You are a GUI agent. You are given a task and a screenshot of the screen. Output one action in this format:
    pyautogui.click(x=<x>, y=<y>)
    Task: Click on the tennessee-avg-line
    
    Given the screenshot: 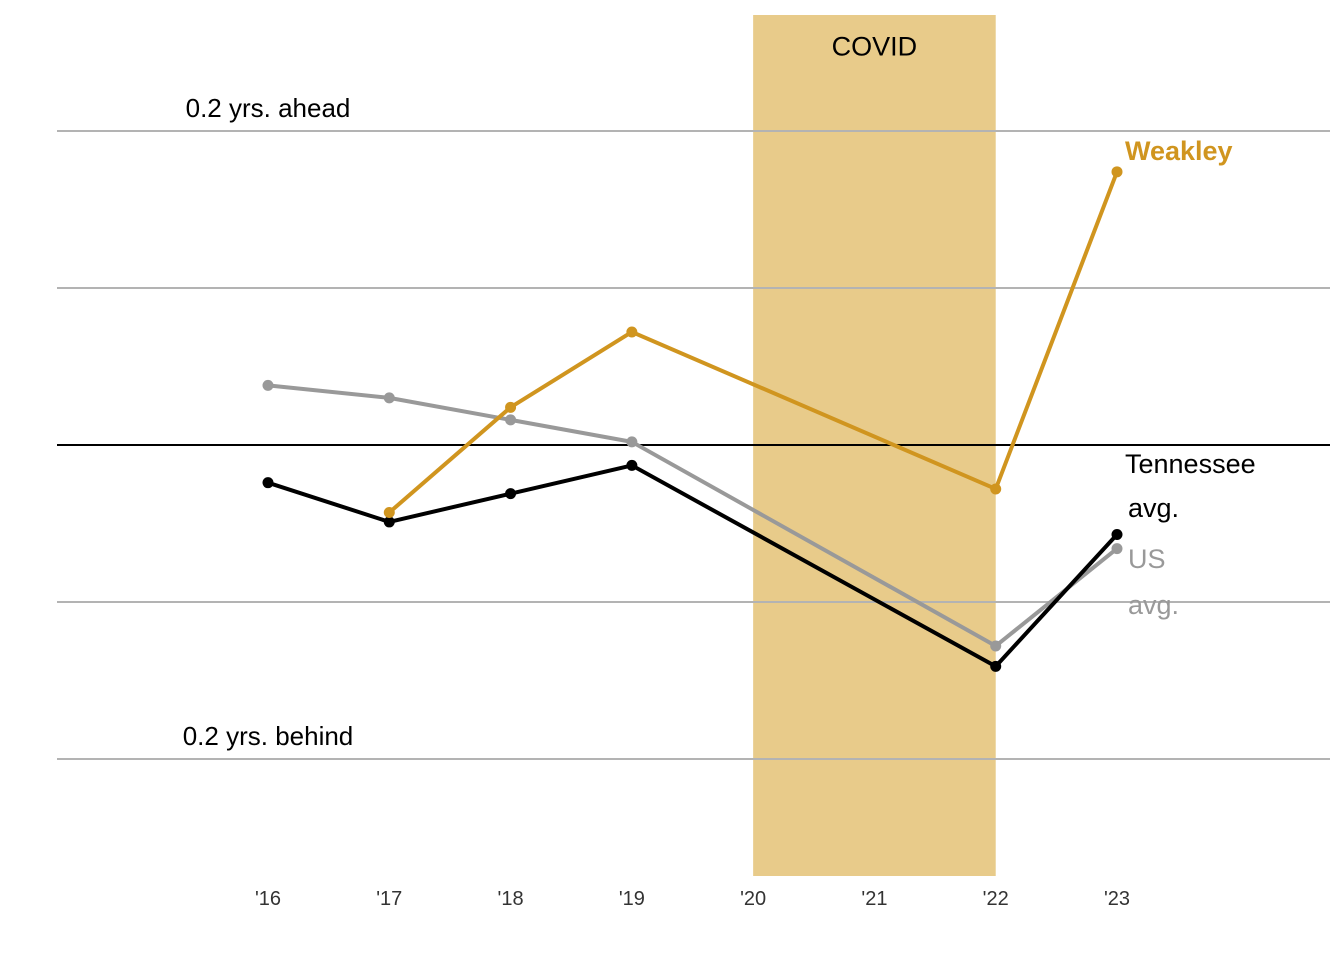 What is the action you would take?
    pyautogui.click(x=692, y=566)
    